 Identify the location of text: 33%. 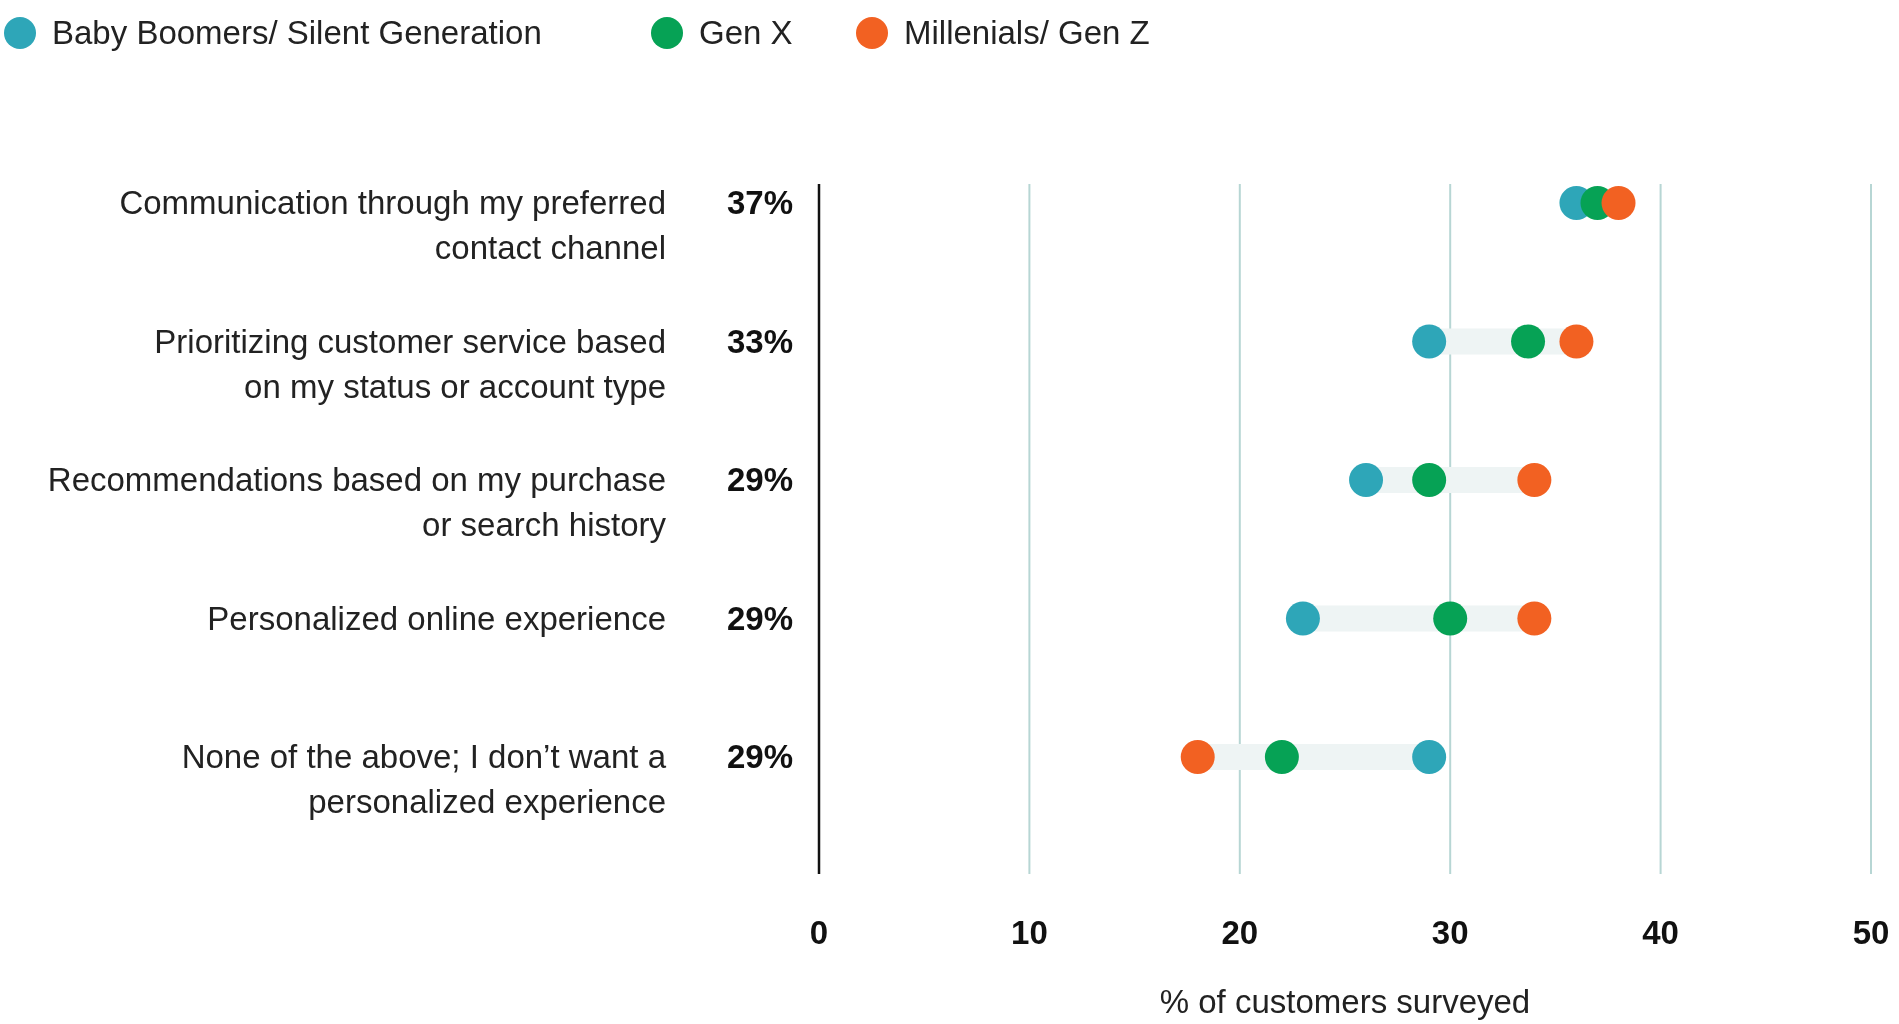
(759, 341).